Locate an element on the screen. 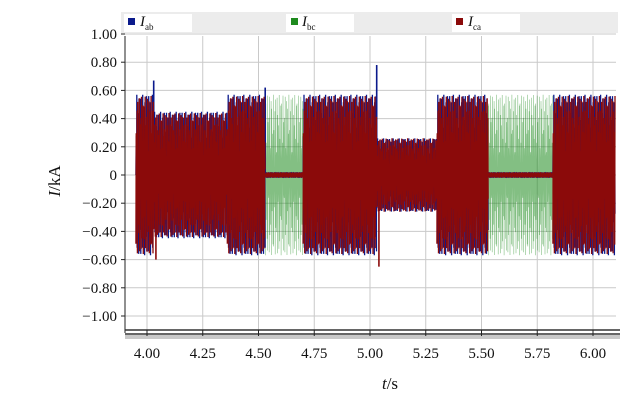  legend-item-iab: Iab is located at coordinates (158, 23).